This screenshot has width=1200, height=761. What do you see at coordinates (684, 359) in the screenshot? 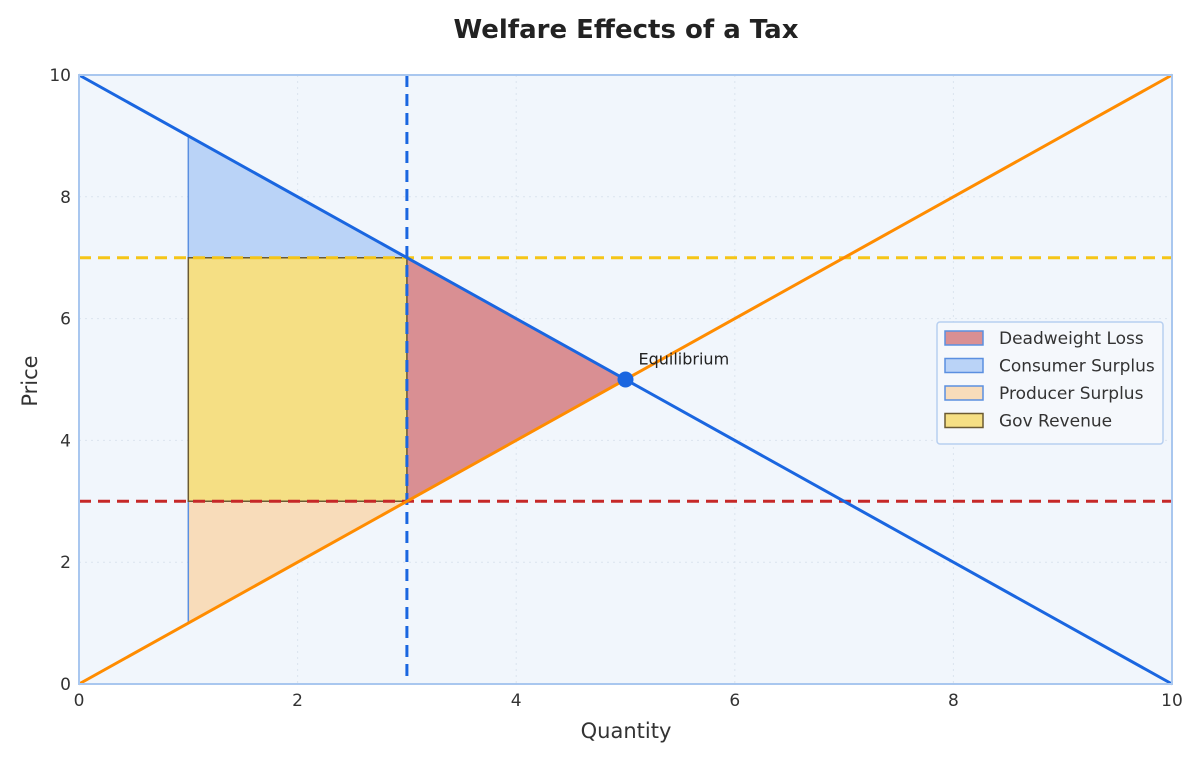
I see `equilibrium-label: Equilibrium` at bounding box center [684, 359].